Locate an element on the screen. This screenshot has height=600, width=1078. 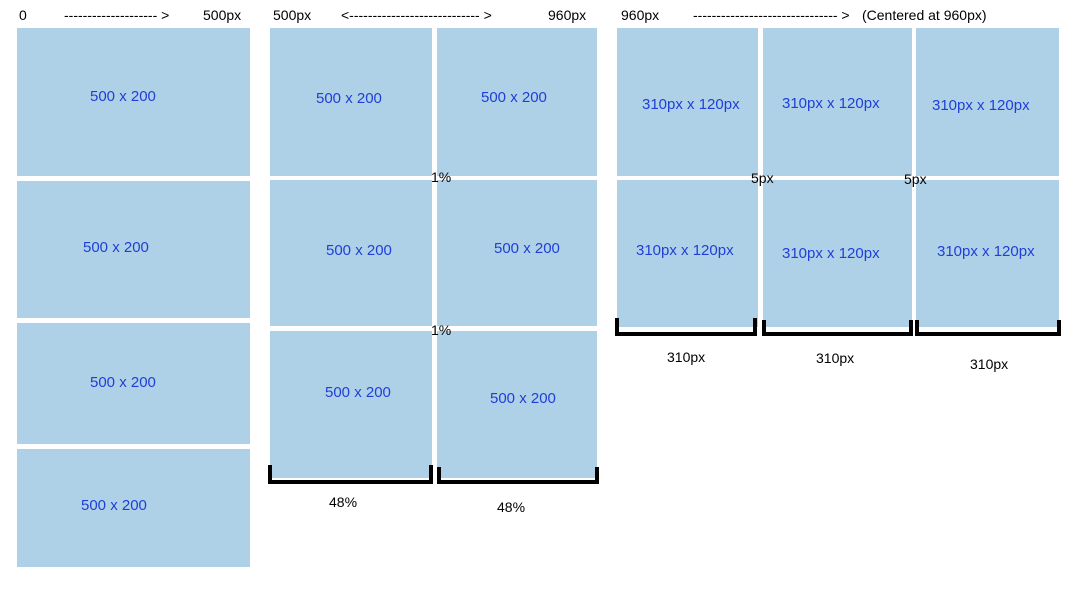
col1-arrow: -------------------- > is located at coordinates (117, 15).